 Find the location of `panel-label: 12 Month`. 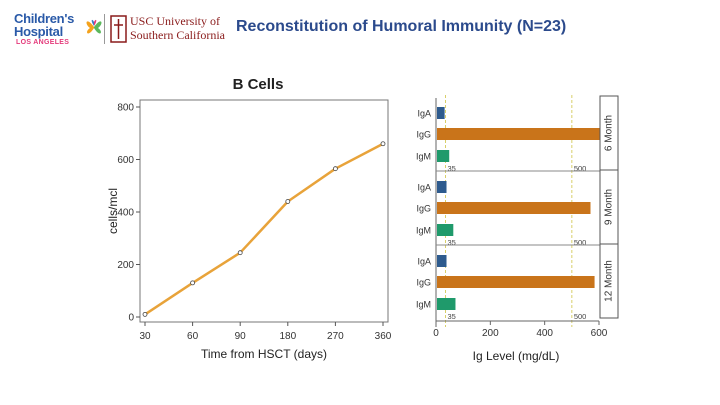

panel-label: 12 Month is located at coordinates (609, 281).